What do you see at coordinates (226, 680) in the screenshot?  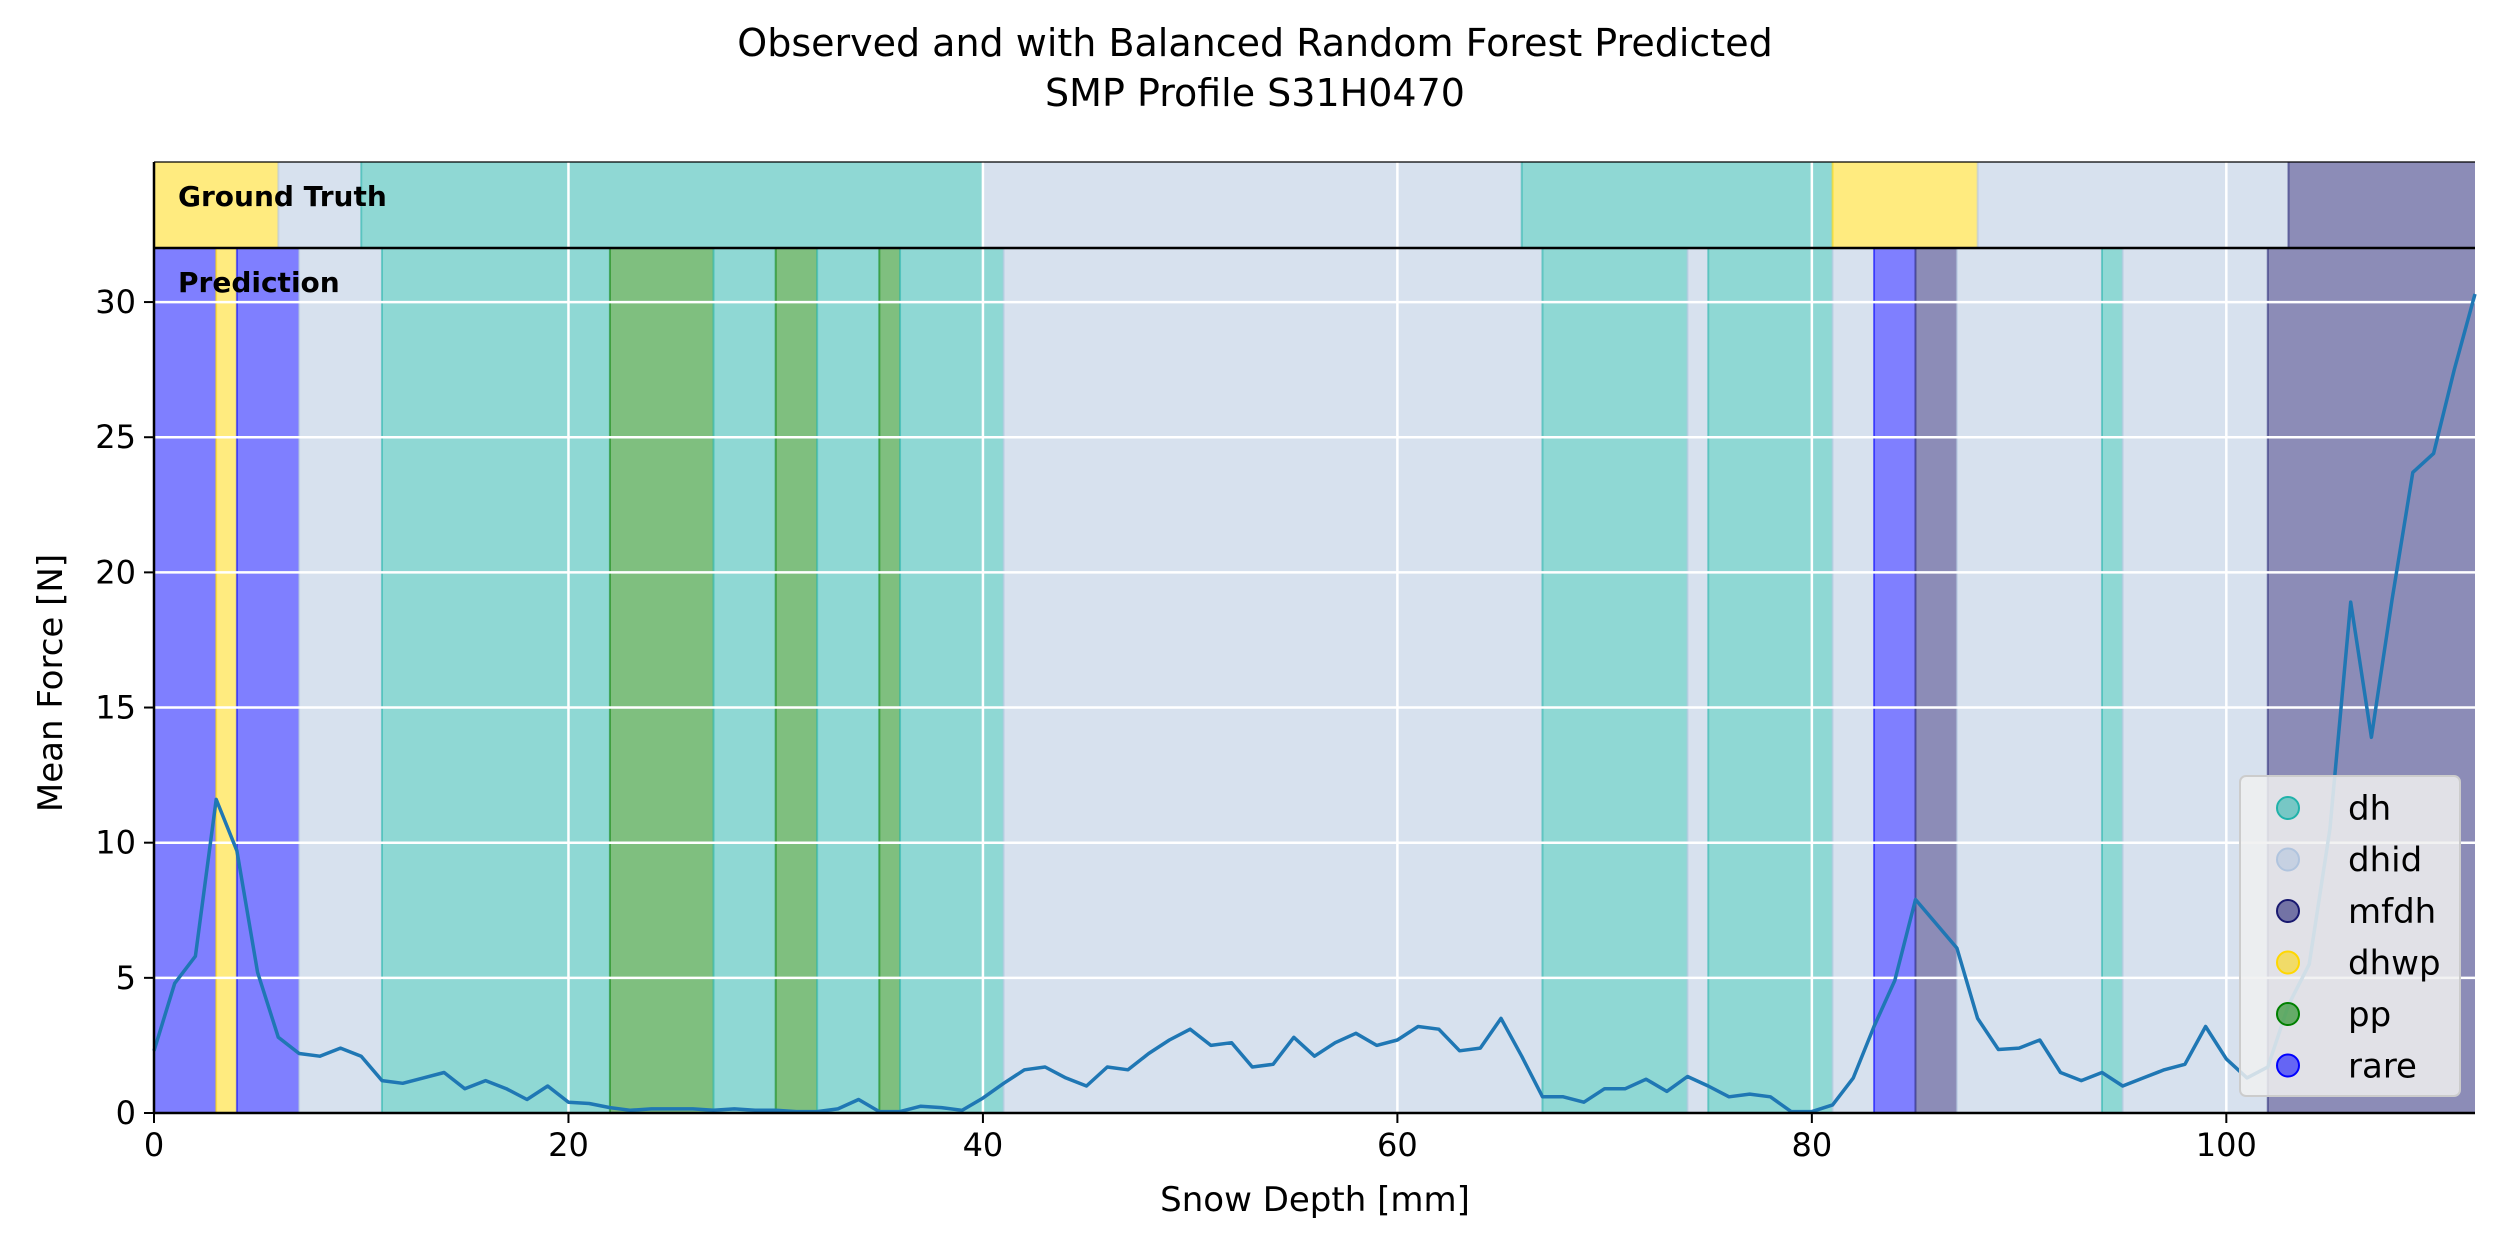 I see `prediction-band-dhwp` at bounding box center [226, 680].